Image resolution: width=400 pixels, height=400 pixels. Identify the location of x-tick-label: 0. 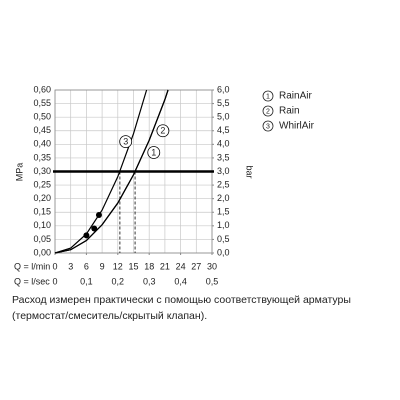
(54, 266).